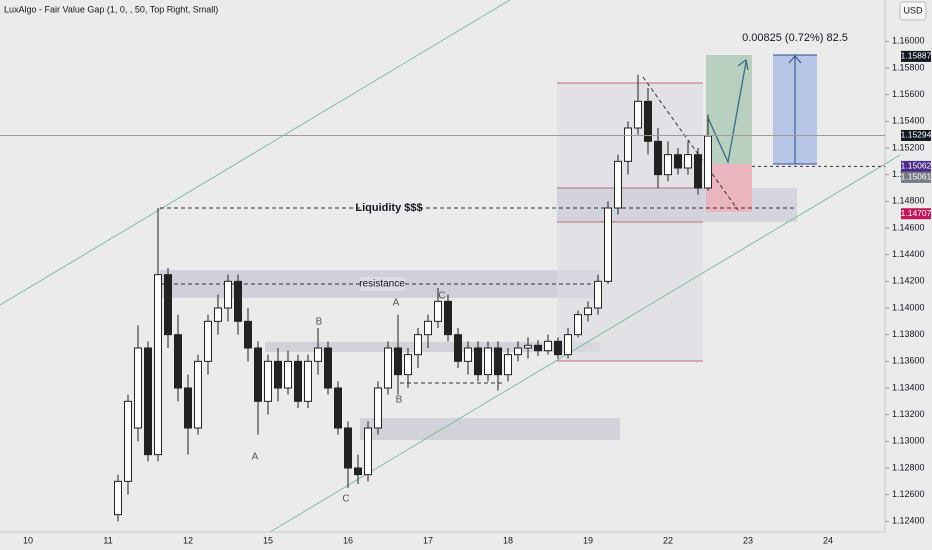 The height and width of the screenshot is (550, 932). What do you see at coordinates (432, 347) in the screenshot?
I see `fvg-zone` at bounding box center [432, 347].